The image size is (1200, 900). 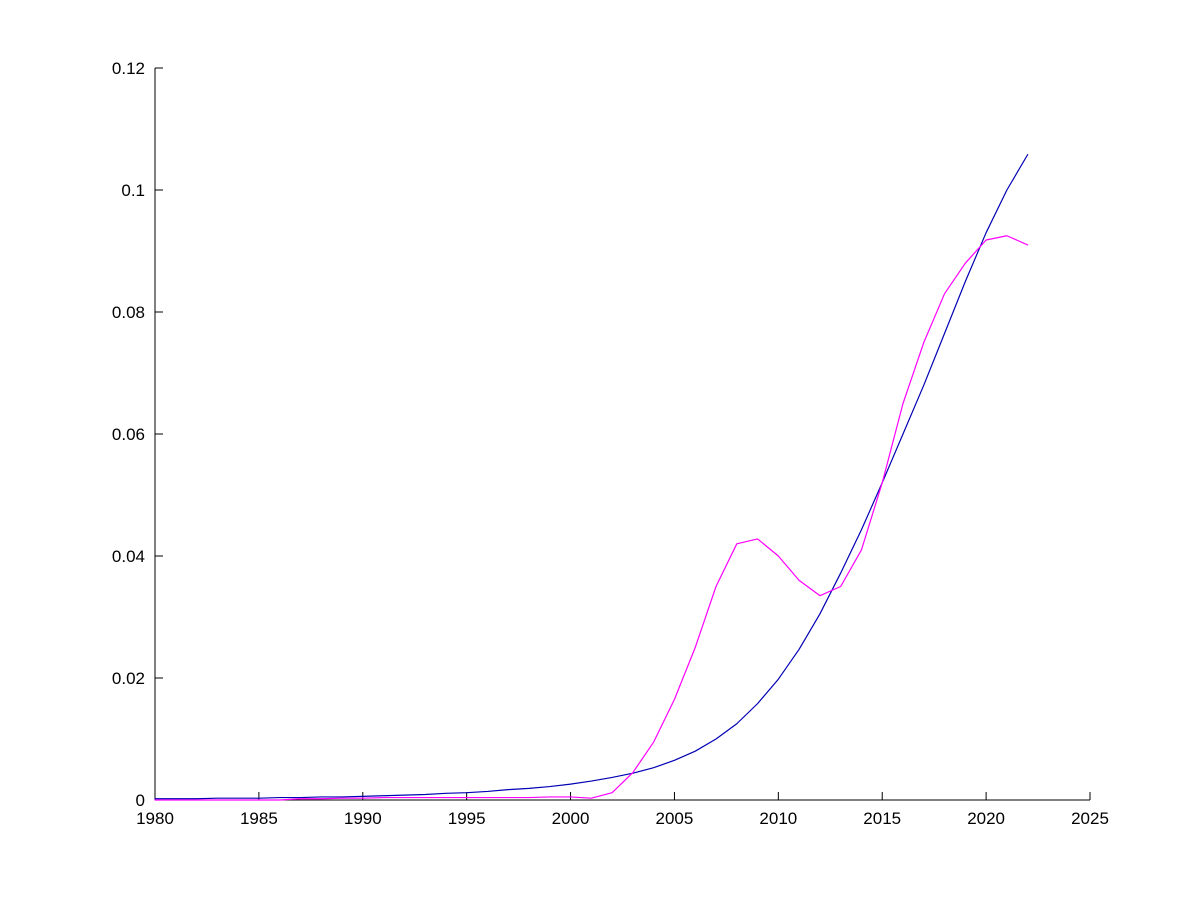 I want to click on x-tick-label: 2005, so click(x=675, y=818).